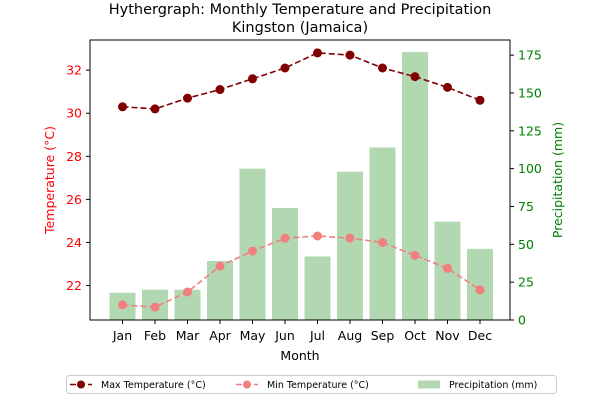  Describe the element at coordinates (530, 168) in the screenshot. I see `right-tick-label: 100` at that location.